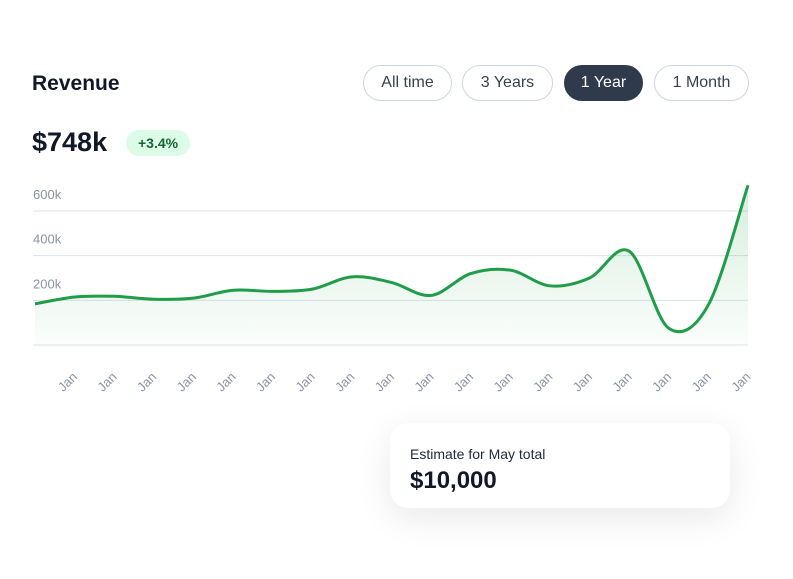 The width and height of the screenshot is (793, 579). What do you see at coordinates (158, 143) in the screenshot?
I see `change-badge: +3.4%` at bounding box center [158, 143].